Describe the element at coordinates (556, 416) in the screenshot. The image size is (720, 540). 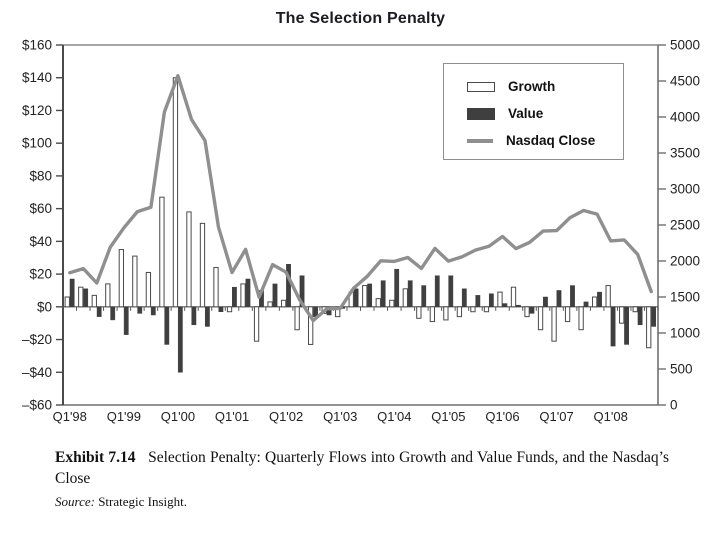
I see `svg-text: Q1'07` at that location.